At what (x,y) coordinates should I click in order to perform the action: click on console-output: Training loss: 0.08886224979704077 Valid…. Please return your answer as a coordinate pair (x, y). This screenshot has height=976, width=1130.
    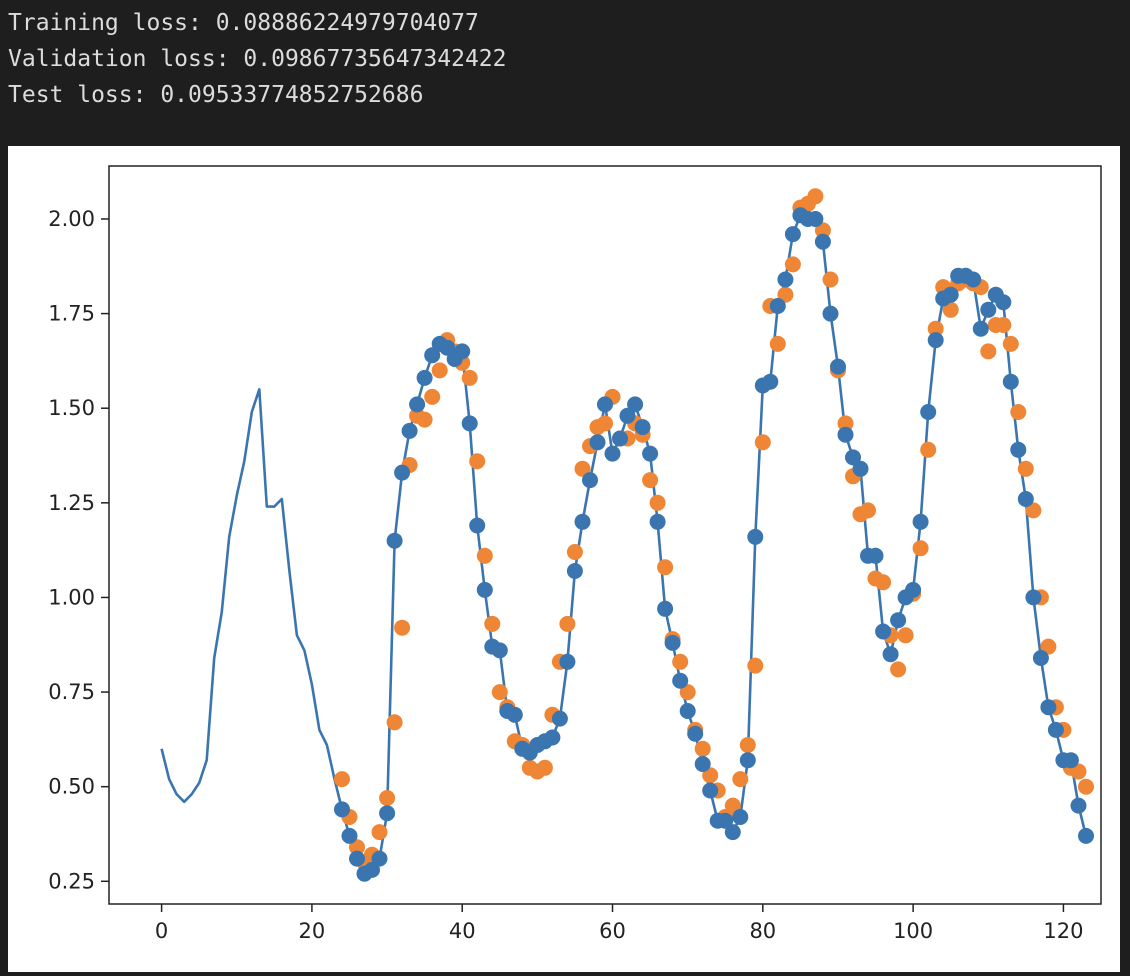
    Looking at the image, I should click on (565, 71).